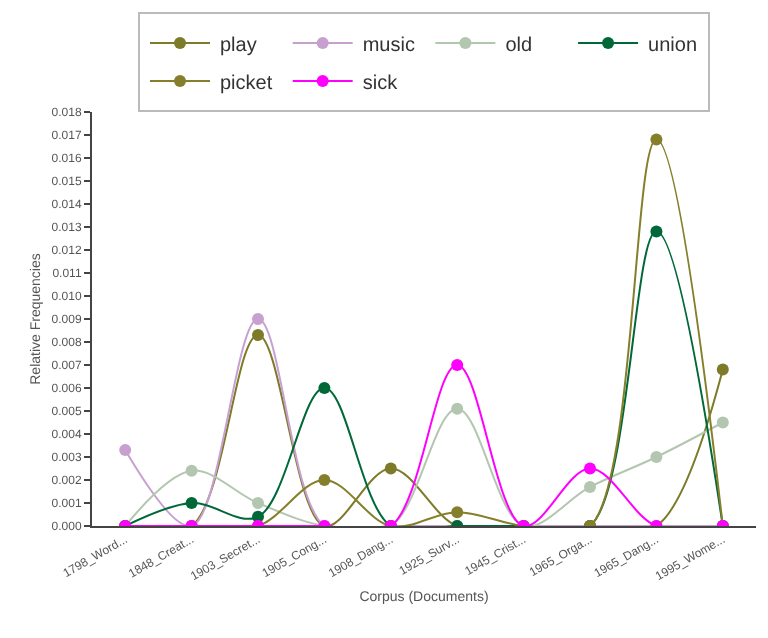 The width and height of the screenshot is (768, 638). I want to click on legend-label: sick, so click(381, 83).